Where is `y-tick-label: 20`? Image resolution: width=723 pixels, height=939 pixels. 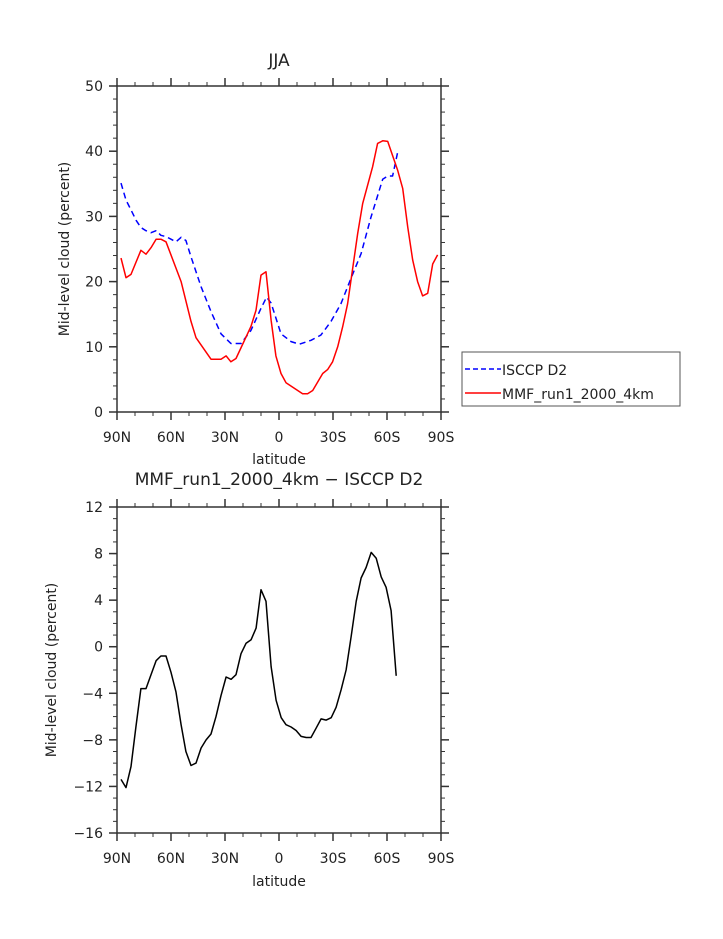
y-tick-label: 20 is located at coordinates (94, 283).